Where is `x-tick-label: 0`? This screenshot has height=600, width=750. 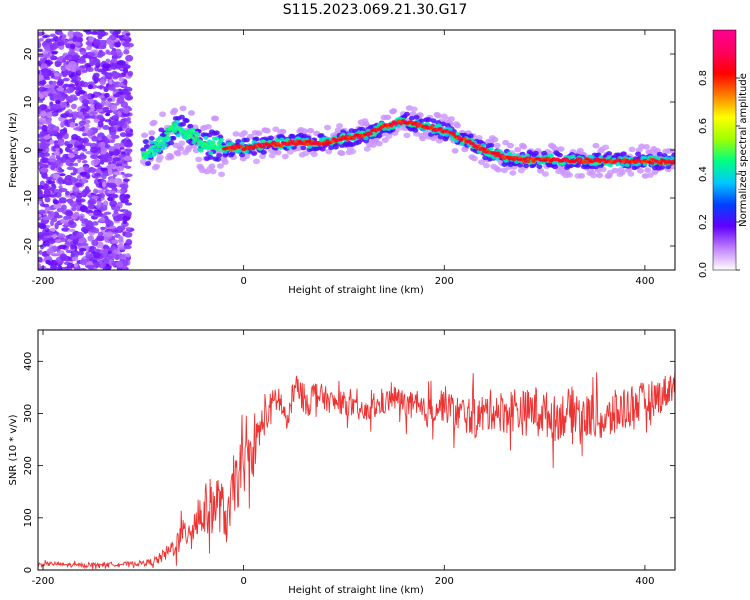
x-tick-label: 0 is located at coordinates (243, 281).